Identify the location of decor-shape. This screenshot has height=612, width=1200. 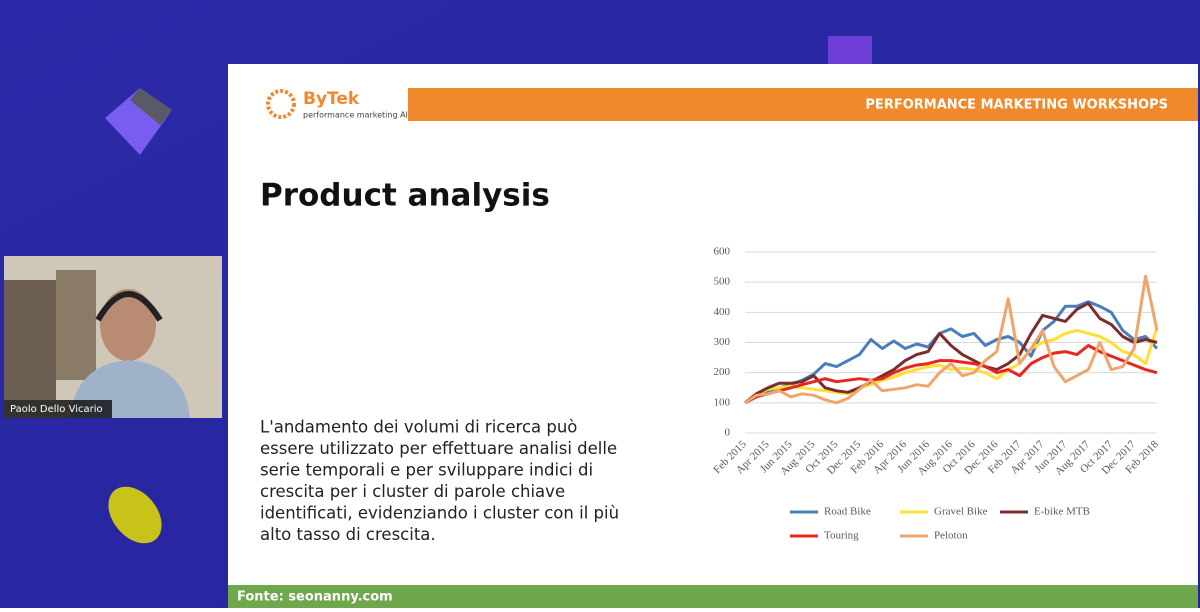
(135, 515).